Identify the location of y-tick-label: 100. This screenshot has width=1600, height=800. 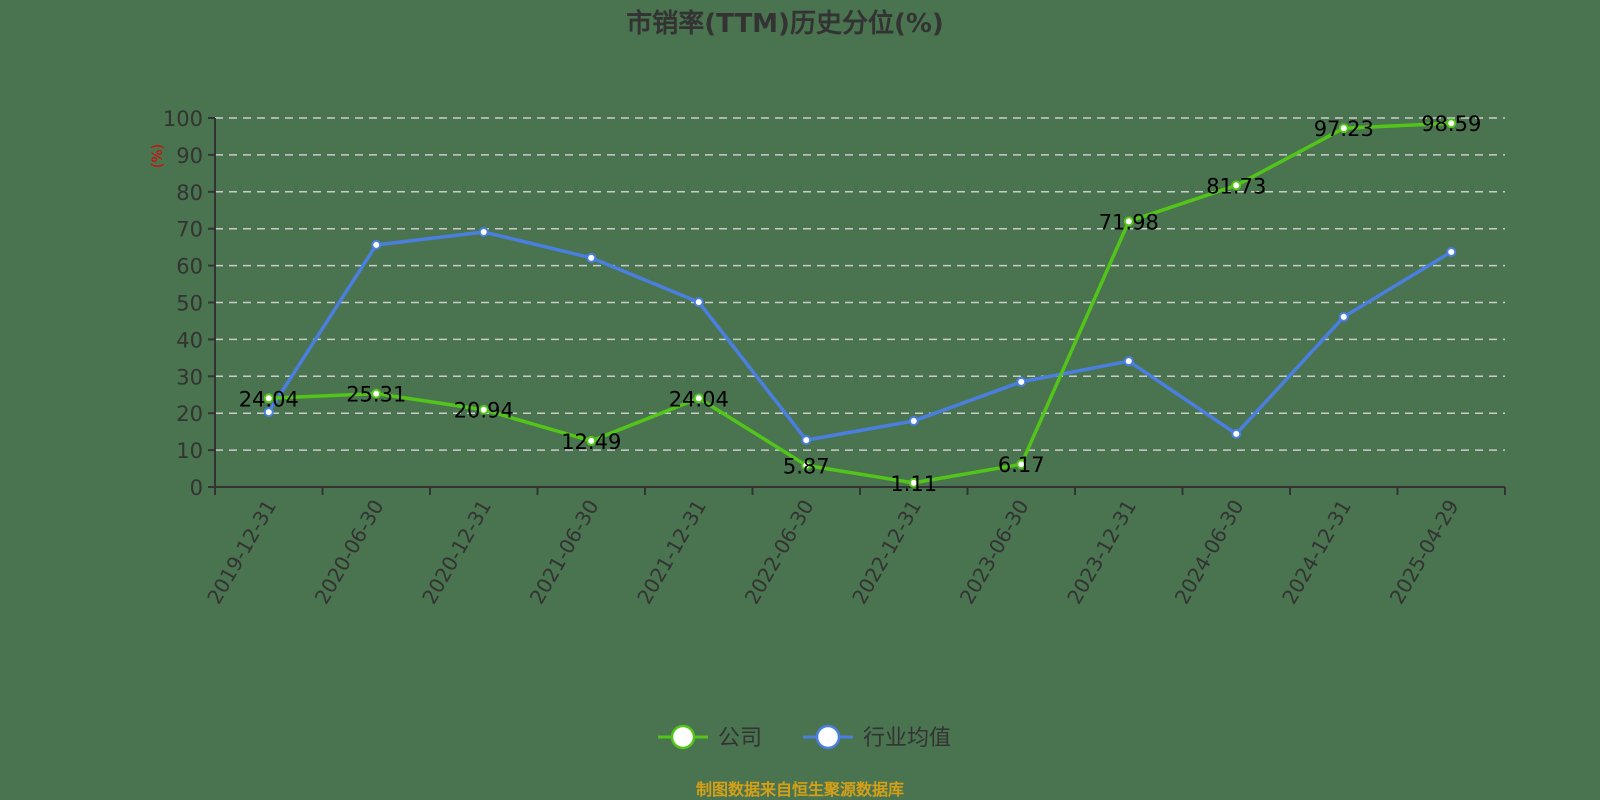
(183, 119).